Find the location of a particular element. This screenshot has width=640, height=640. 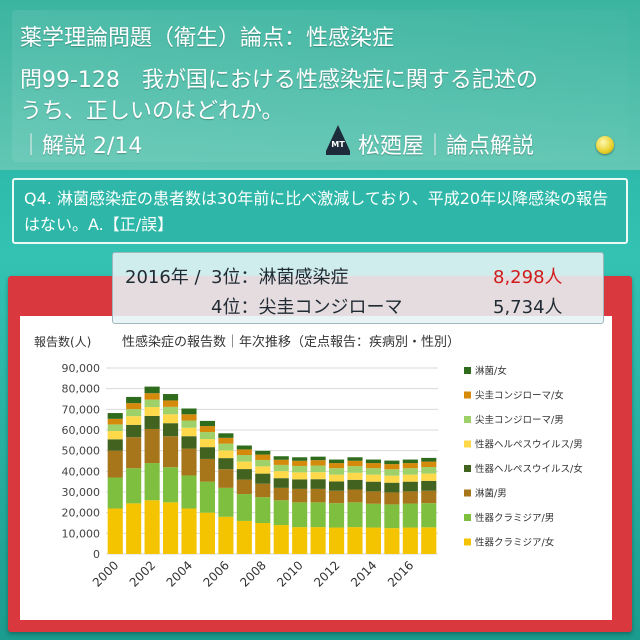

brand-name: 松廼屋｜論点解説 is located at coordinates (446, 146).